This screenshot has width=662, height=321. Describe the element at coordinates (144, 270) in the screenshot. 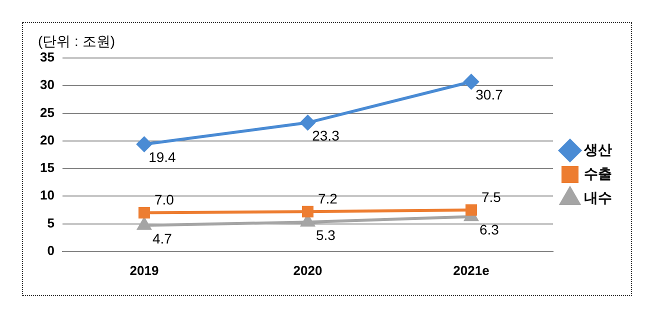

I see `x-tick-label: 2019` at that location.